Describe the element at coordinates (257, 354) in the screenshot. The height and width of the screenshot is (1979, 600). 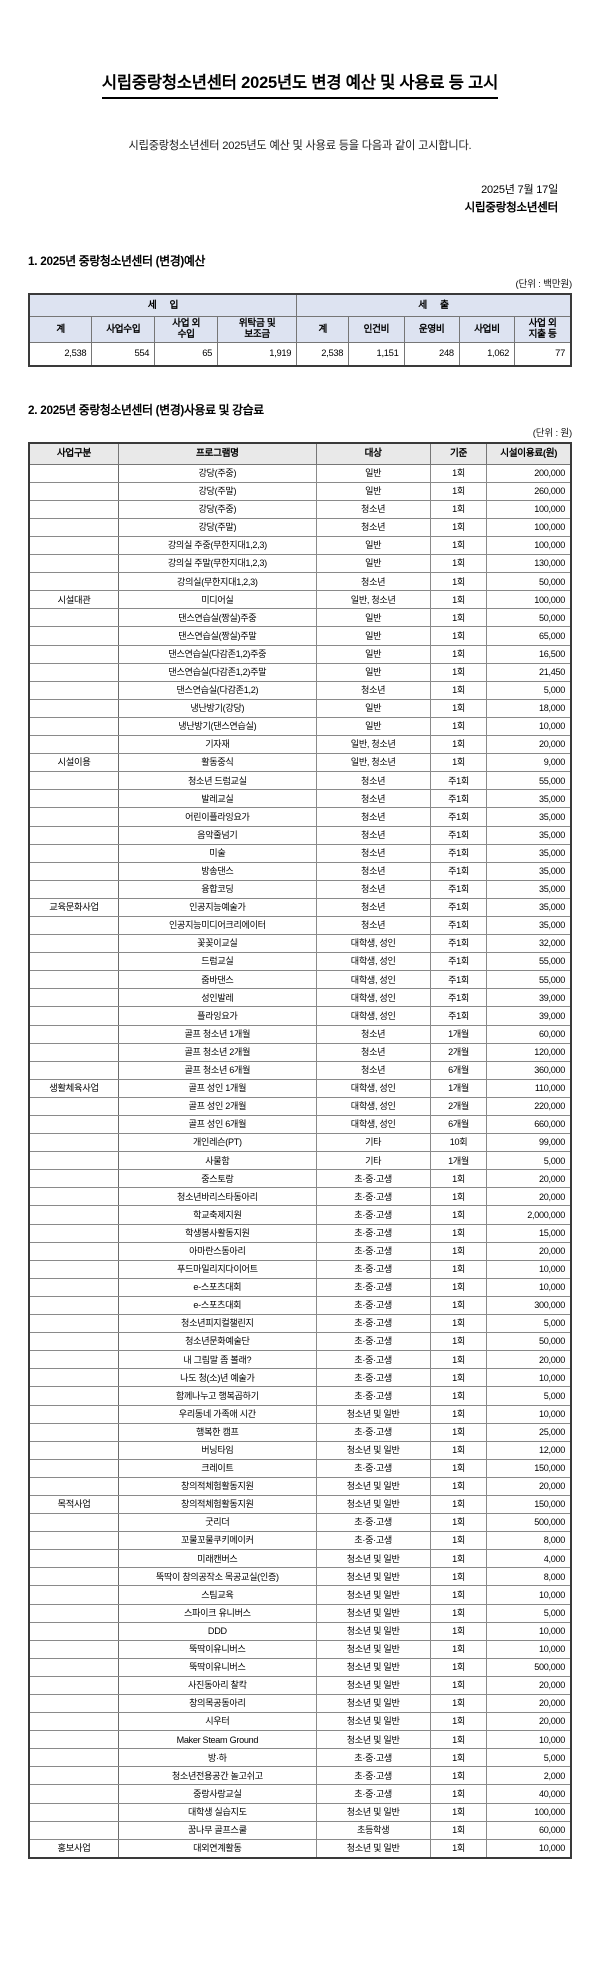
I see `budget-value-grants: 1,919` at that location.